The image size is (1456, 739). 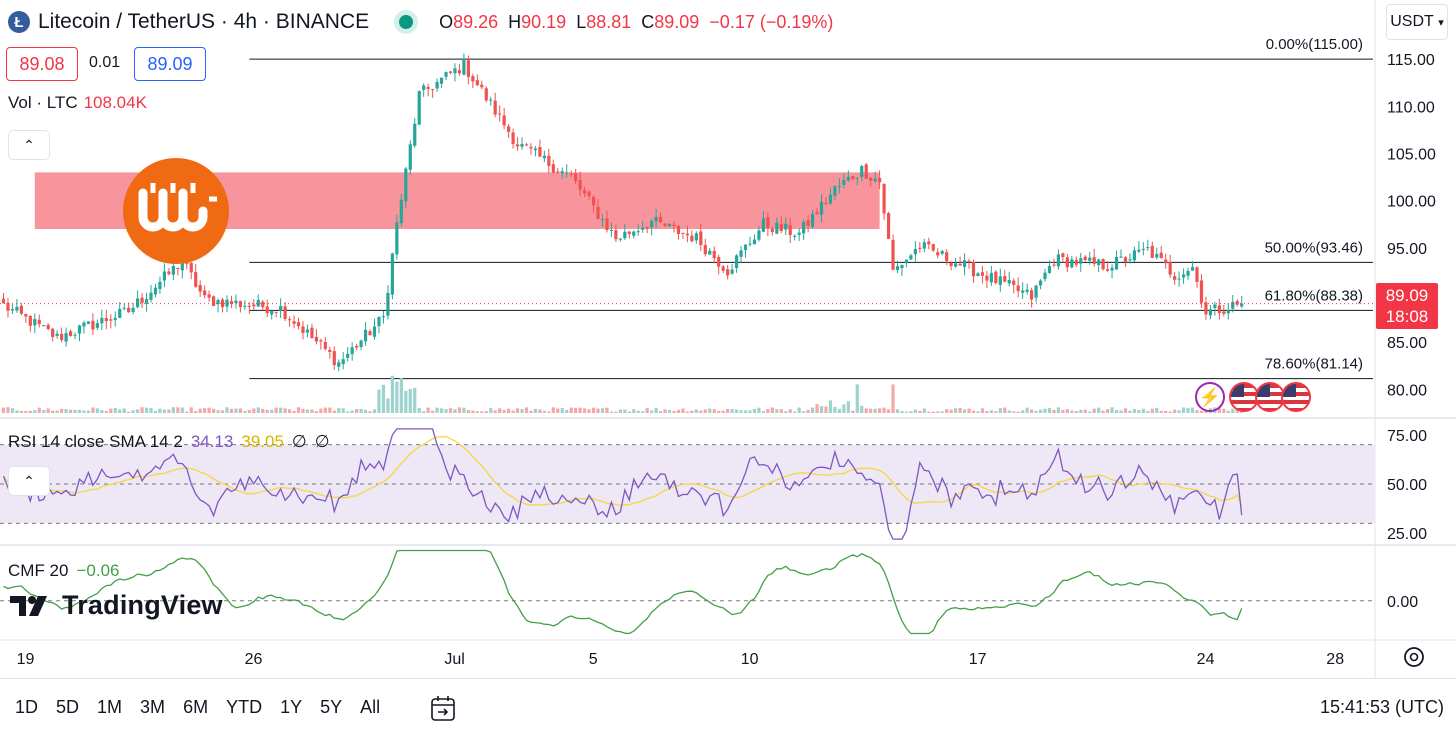 I want to click on sell-button: 89.08, so click(x=42, y=64).